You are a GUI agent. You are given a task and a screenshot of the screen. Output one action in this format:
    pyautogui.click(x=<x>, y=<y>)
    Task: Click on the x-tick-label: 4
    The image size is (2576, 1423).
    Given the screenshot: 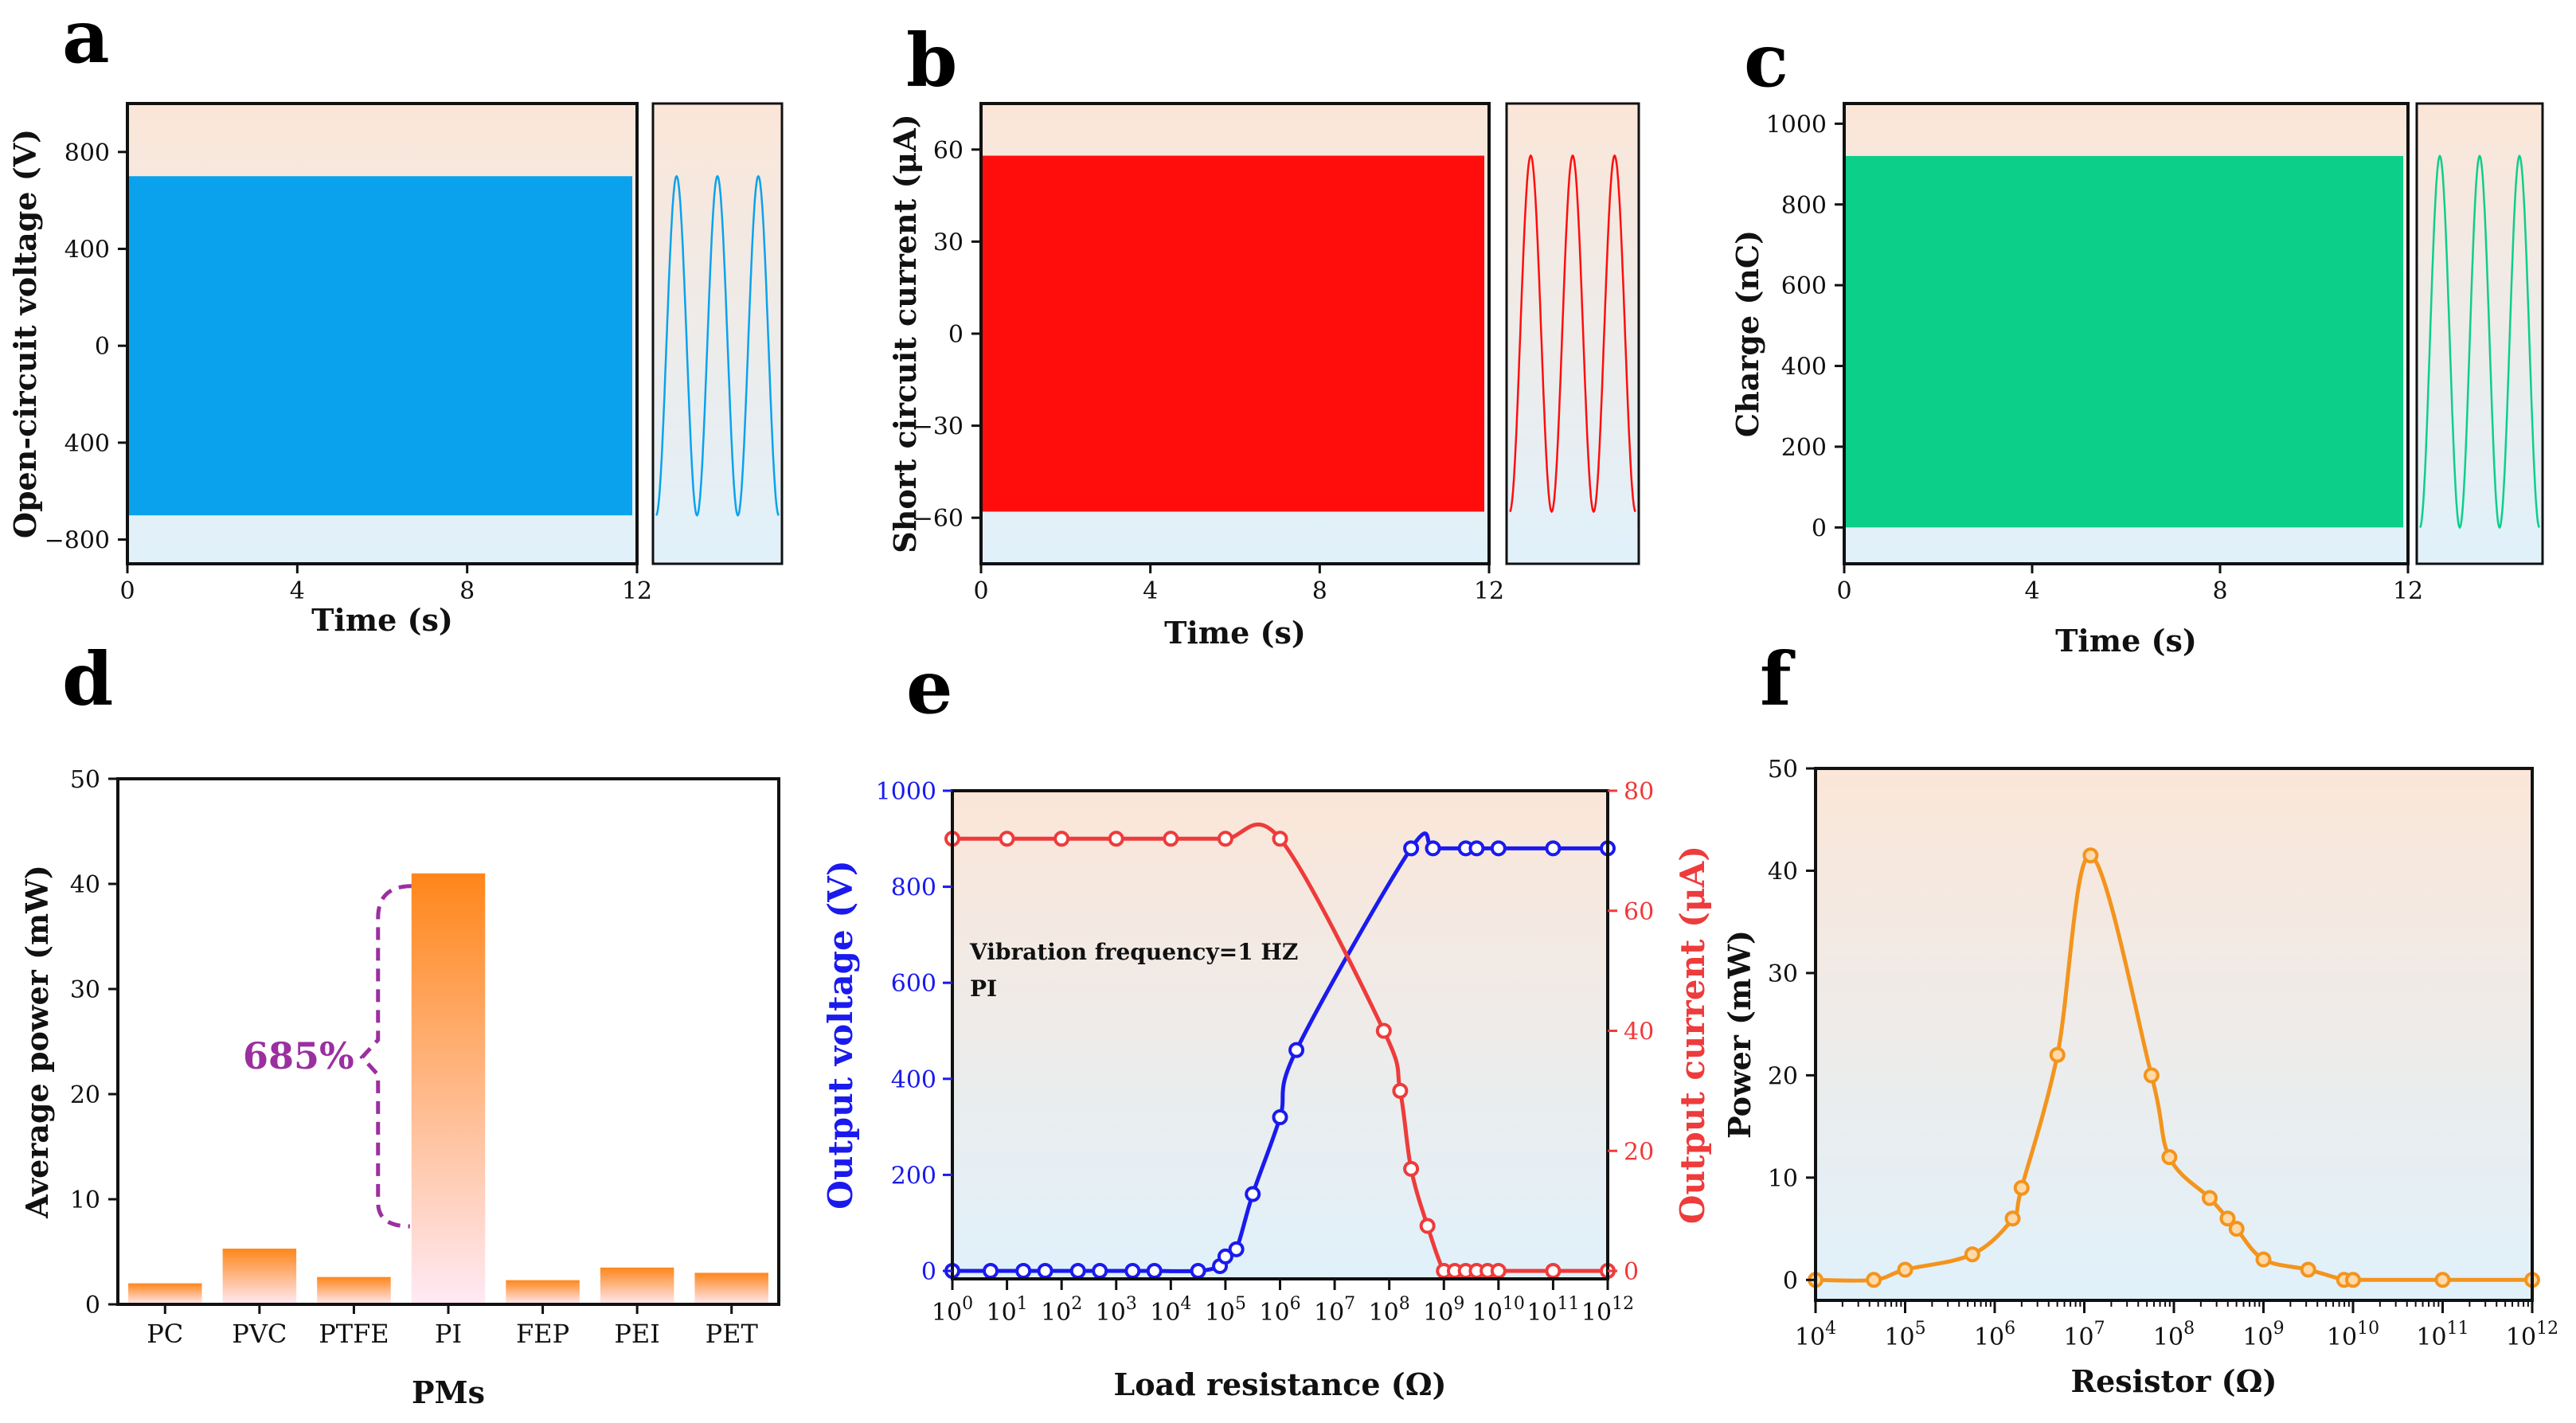 What is the action you would take?
    pyautogui.click(x=2031, y=591)
    